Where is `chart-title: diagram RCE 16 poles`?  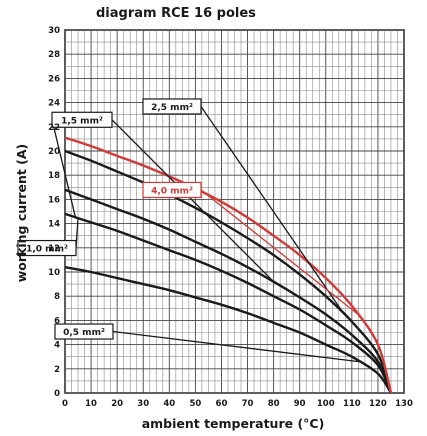 chart-title: diagram RCE 16 poles is located at coordinates (176, 13).